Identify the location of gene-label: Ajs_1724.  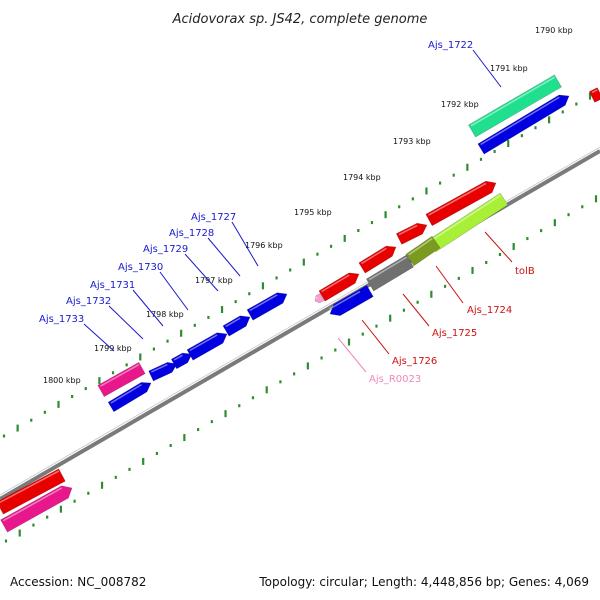
(489, 310).